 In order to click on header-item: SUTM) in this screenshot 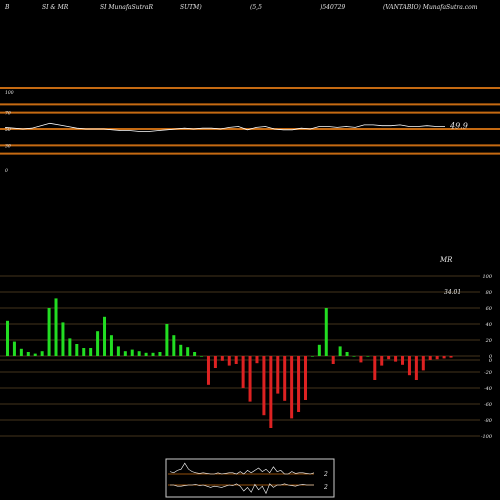, I will do `click(191, 7)`.